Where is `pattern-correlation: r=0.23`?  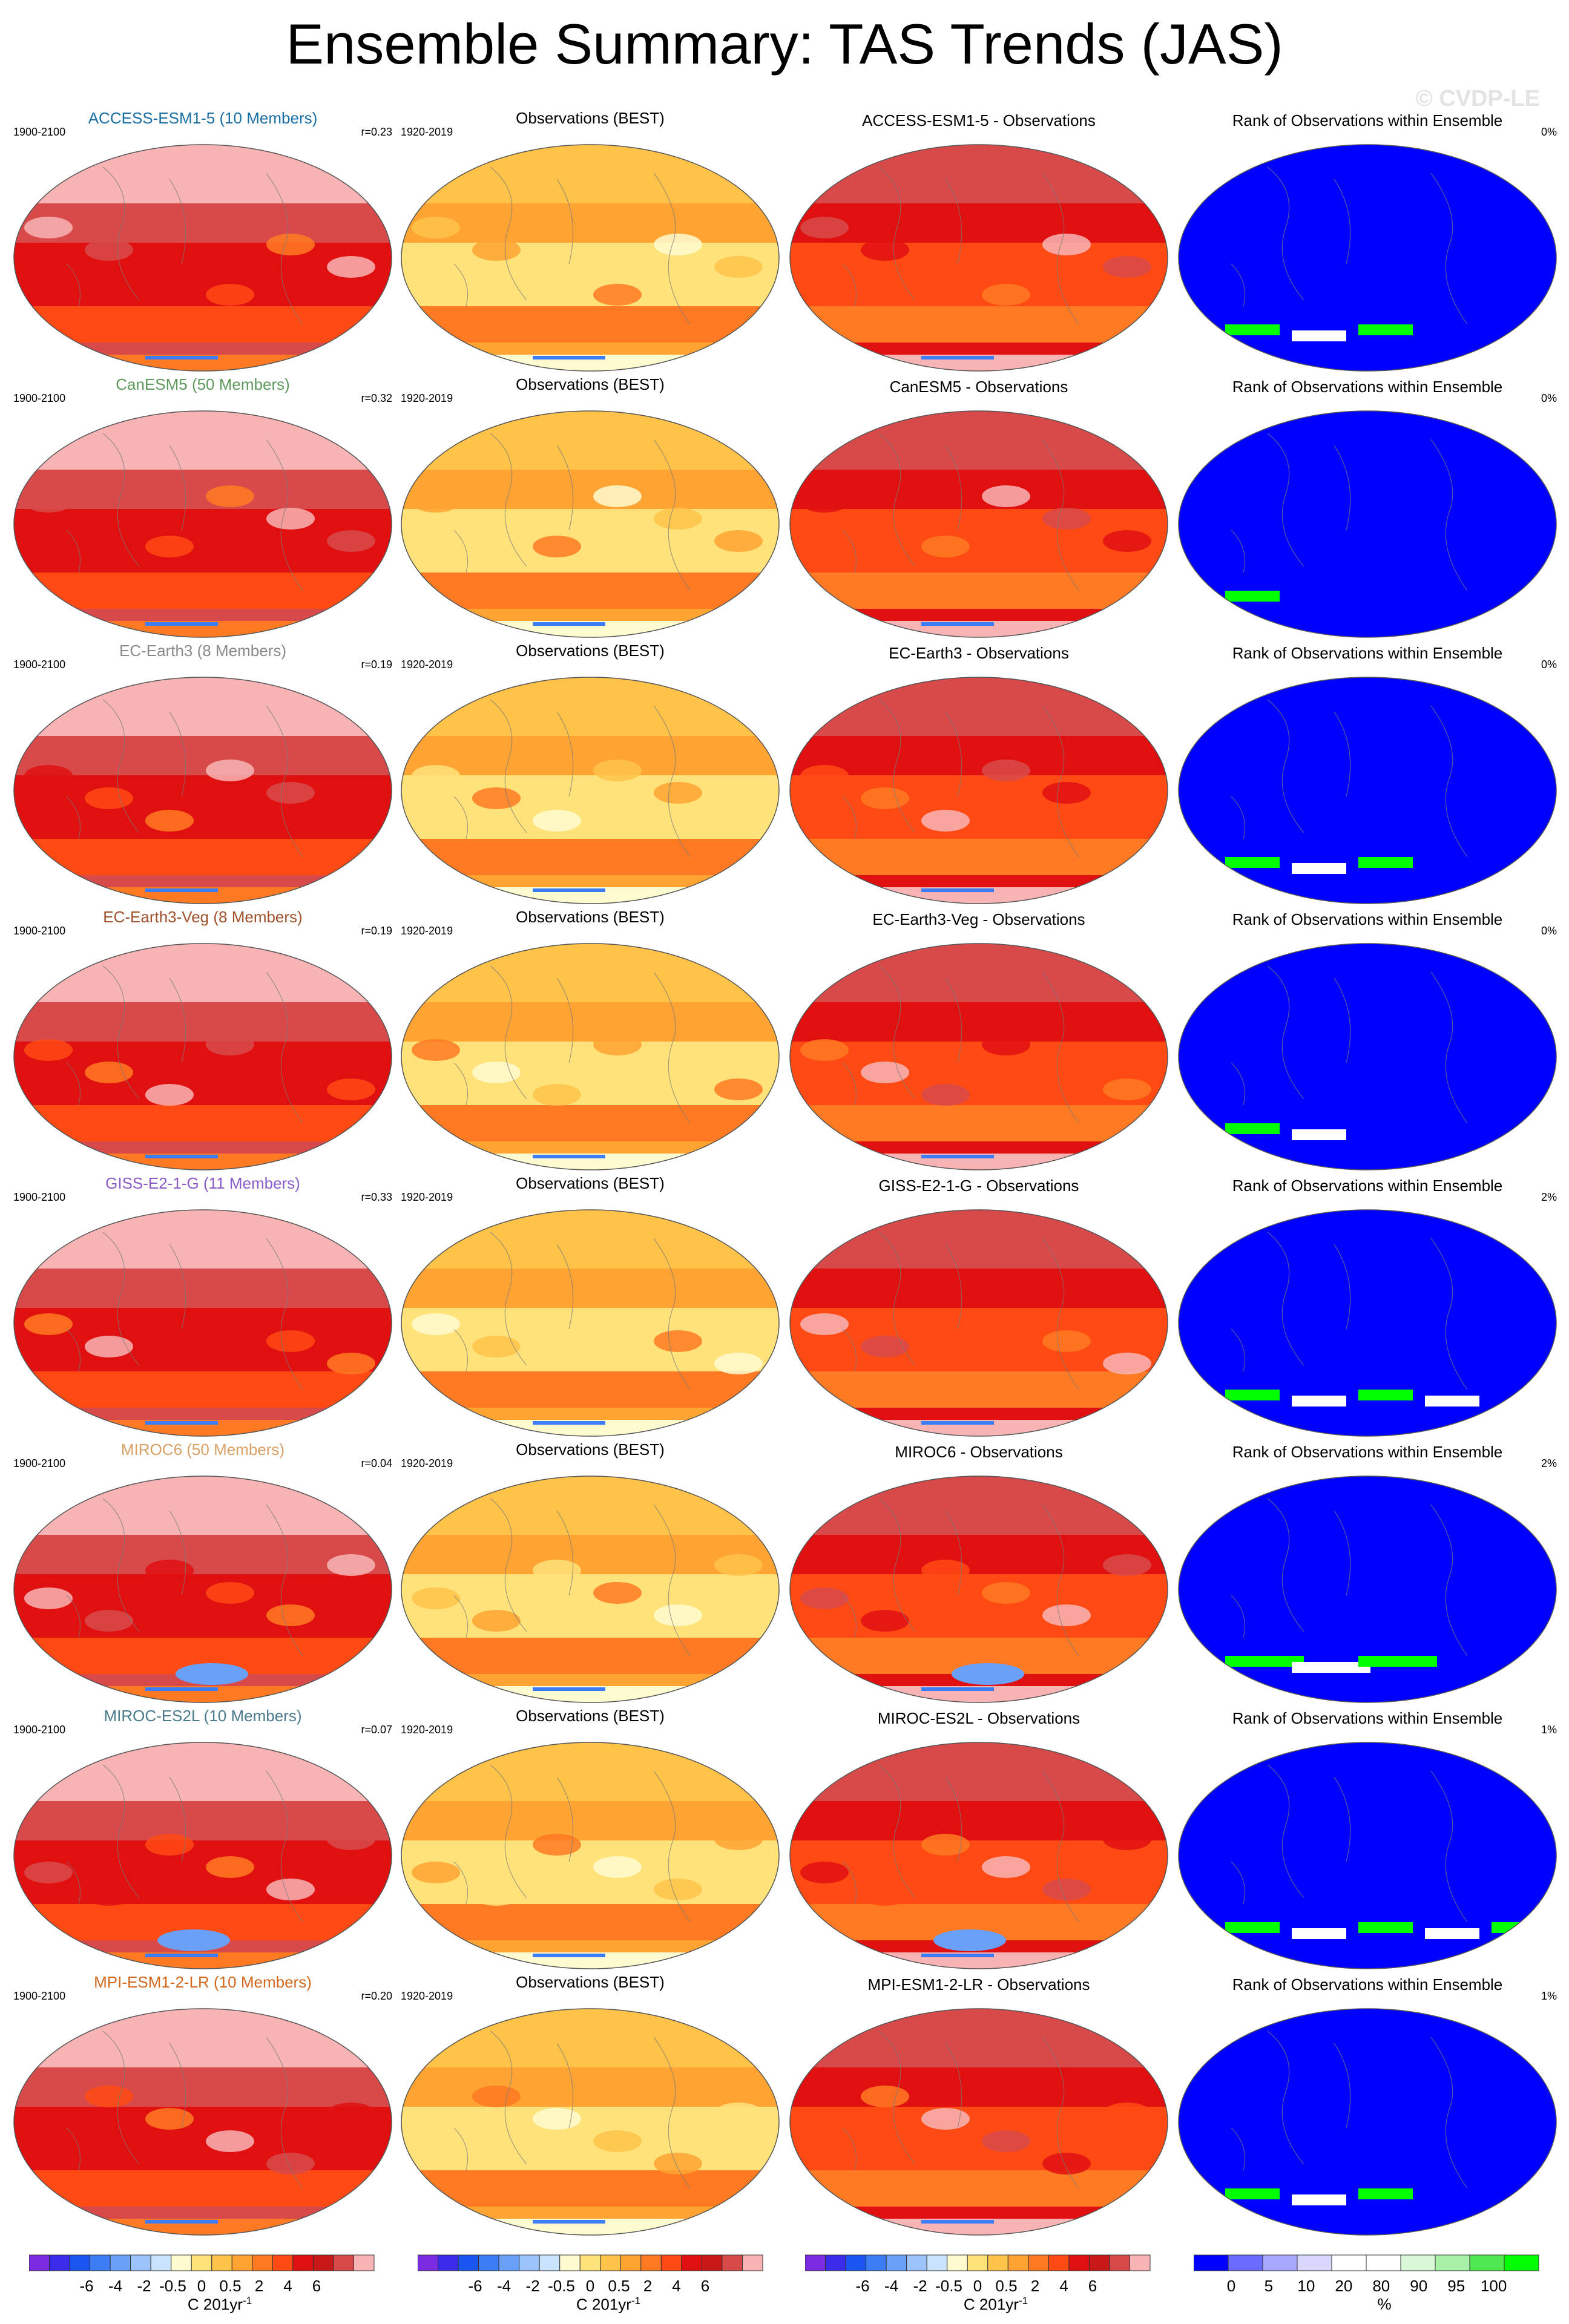 pattern-correlation: r=0.23 is located at coordinates (376, 132).